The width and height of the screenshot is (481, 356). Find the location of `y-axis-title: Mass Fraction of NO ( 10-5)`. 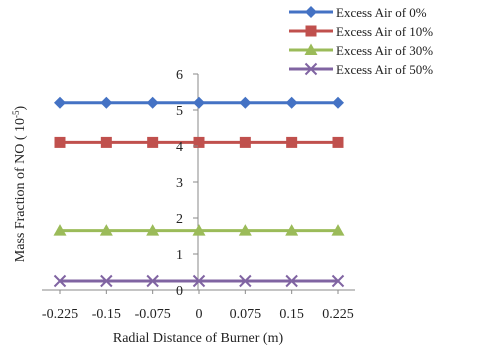

y-axis-title: Mass Fraction of NO ( 10-5) is located at coordinates (19, 183).